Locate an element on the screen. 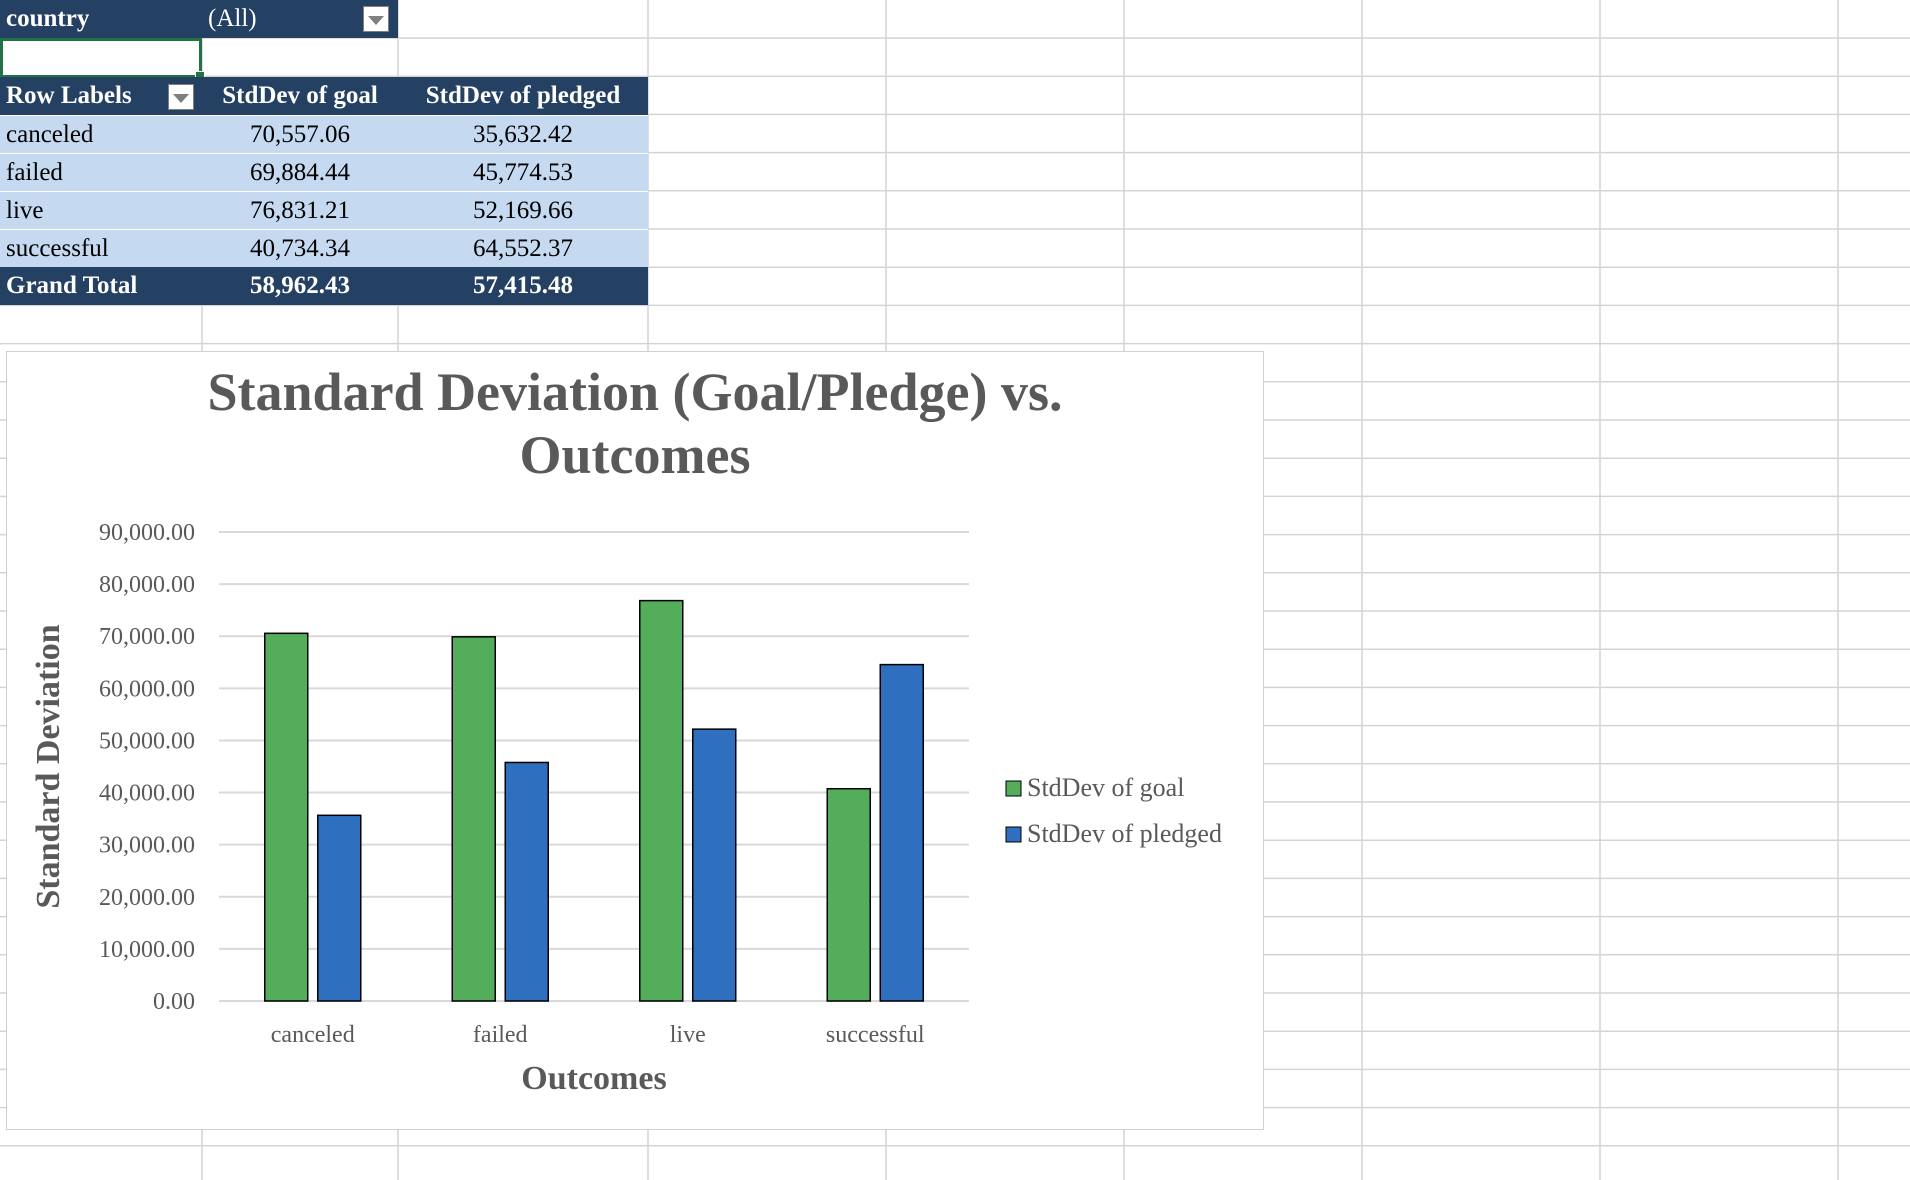 This screenshot has height=1180, width=1910. chart-title: Standard Deviation (Goal/Pledge) vs. is located at coordinates (634, 392).